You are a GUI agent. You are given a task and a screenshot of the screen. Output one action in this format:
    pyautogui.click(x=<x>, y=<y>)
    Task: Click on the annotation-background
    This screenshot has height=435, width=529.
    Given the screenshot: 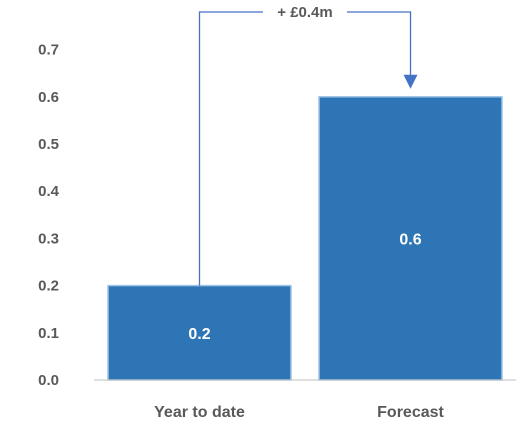 What is the action you would take?
    pyautogui.click(x=305, y=12)
    